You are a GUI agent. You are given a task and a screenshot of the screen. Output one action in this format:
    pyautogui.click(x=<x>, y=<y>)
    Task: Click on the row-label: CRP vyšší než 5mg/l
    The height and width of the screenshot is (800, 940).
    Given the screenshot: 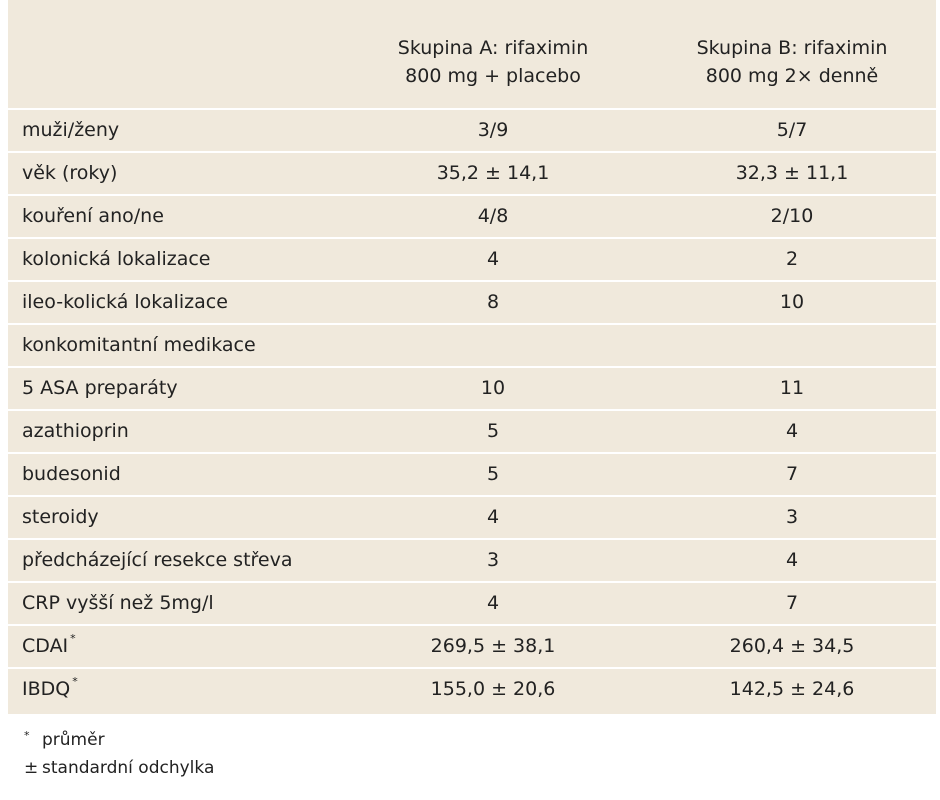 What is the action you would take?
    pyautogui.click(x=182, y=603)
    